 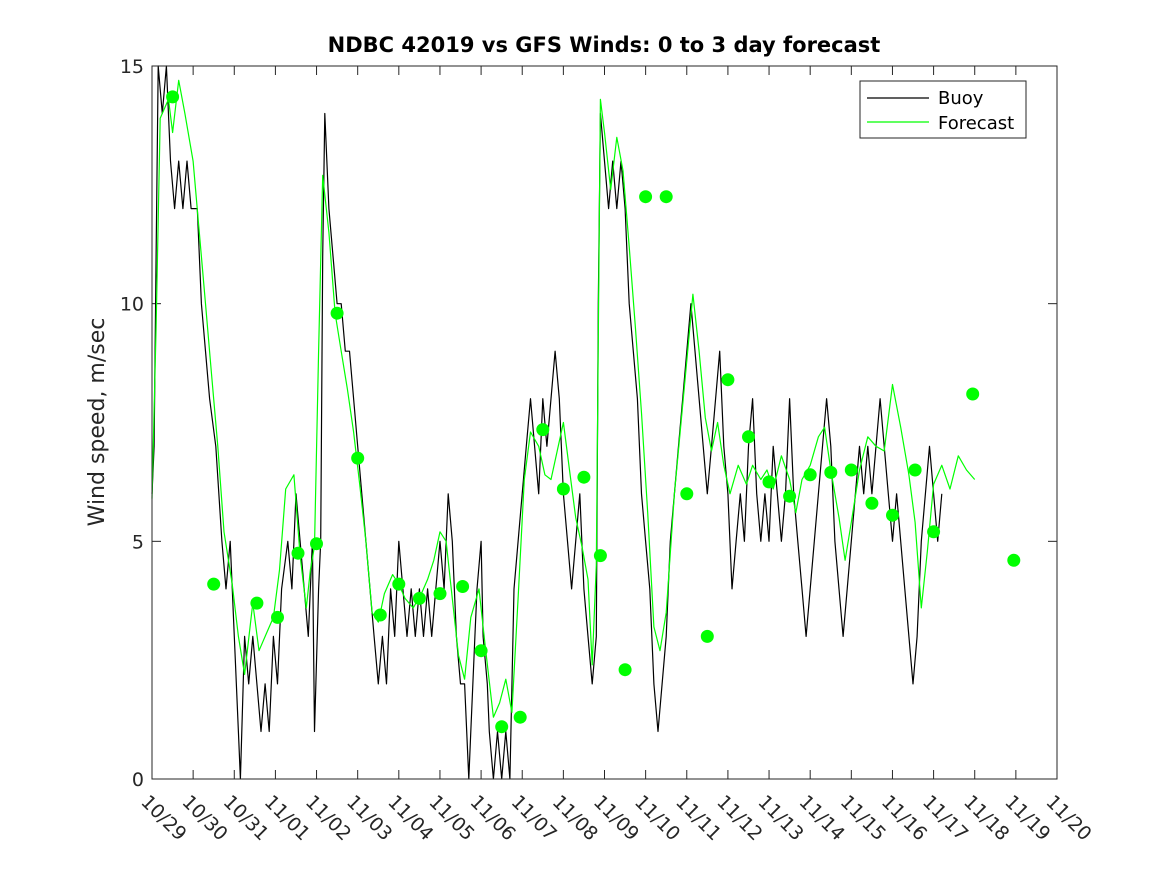 I want to click on legend-buoy-label: Buoy, so click(x=961, y=98).